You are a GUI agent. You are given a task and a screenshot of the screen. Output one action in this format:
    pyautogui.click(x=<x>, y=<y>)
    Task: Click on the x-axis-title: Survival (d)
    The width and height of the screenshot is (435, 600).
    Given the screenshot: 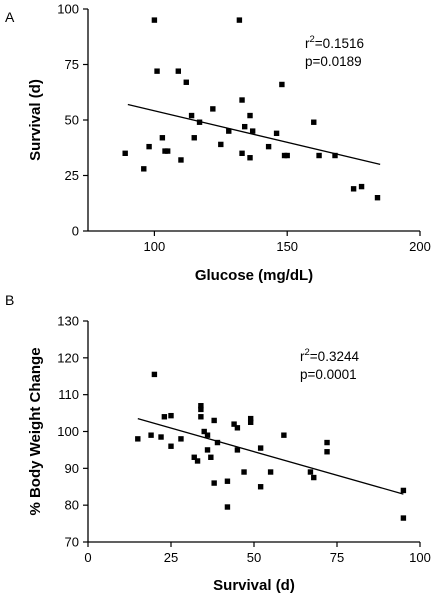 What is the action you would take?
    pyautogui.click(x=254, y=585)
    